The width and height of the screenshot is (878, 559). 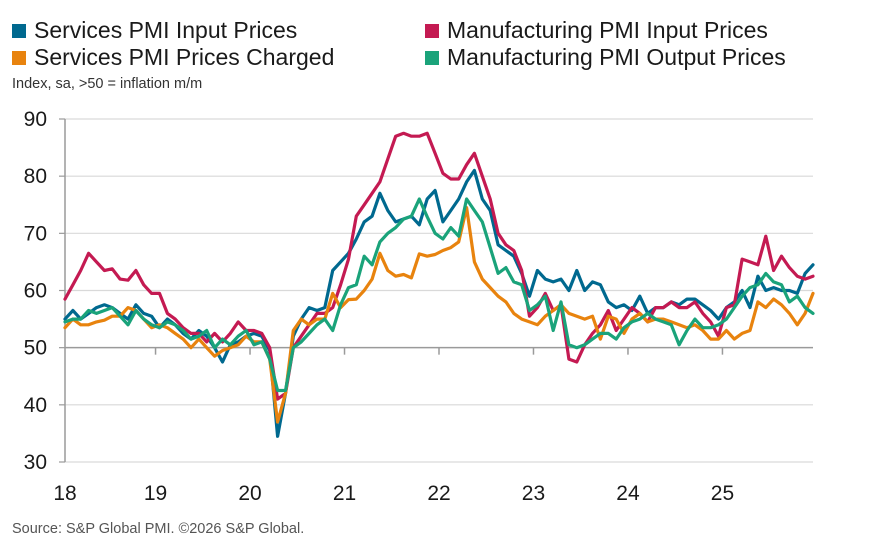 What do you see at coordinates (344, 493) in the screenshot?
I see `x-tick-label: 21` at bounding box center [344, 493].